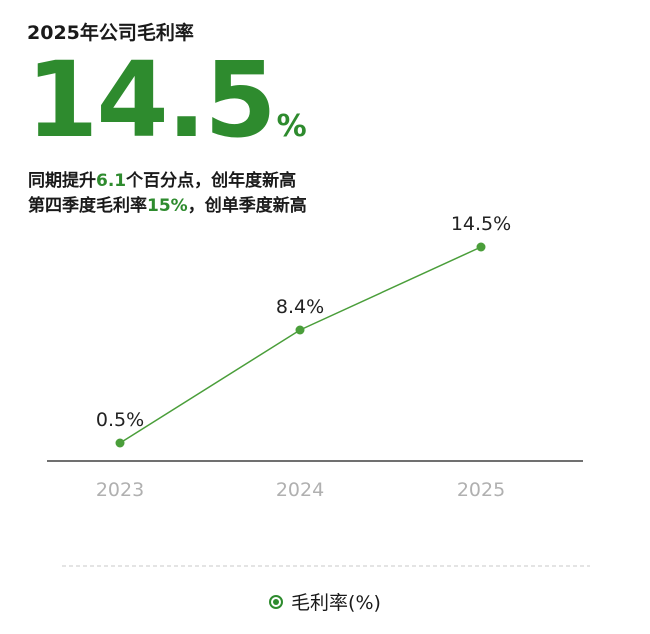 The width and height of the screenshot is (650, 634). What do you see at coordinates (111, 181) in the screenshot?
I see `subtitle-1-highlight: 6.1` at bounding box center [111, 181].